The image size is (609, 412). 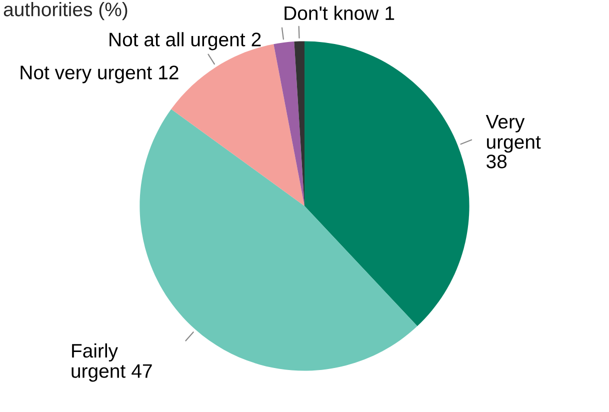 I want to click on slice-label: Very urgent, so click(x=513, y=134).